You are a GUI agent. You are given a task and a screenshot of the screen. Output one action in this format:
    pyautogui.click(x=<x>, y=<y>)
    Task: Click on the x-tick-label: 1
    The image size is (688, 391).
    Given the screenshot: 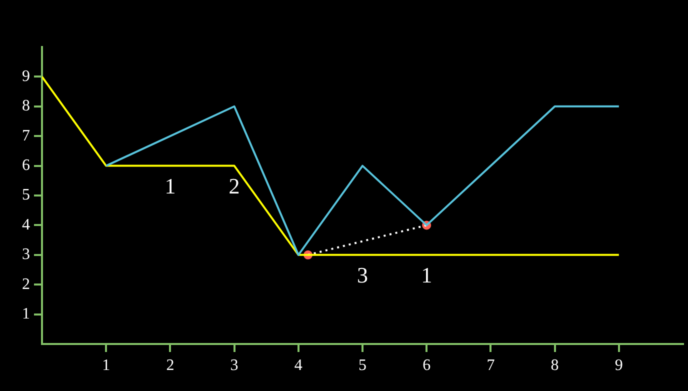 What is the action you would take?
    pyautogui.click(x=106, y=365)
    